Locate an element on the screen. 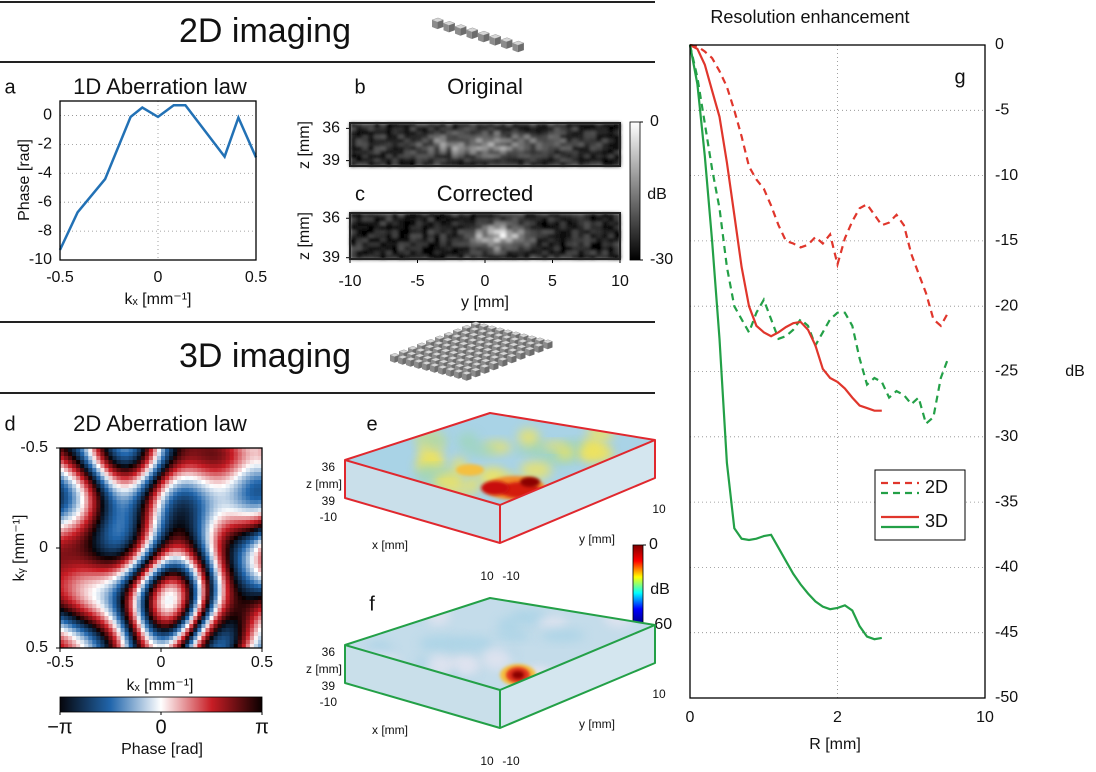 The image size is (1096, 772). colorbar-tick-label: 0 is located at coordinates (160, 727).